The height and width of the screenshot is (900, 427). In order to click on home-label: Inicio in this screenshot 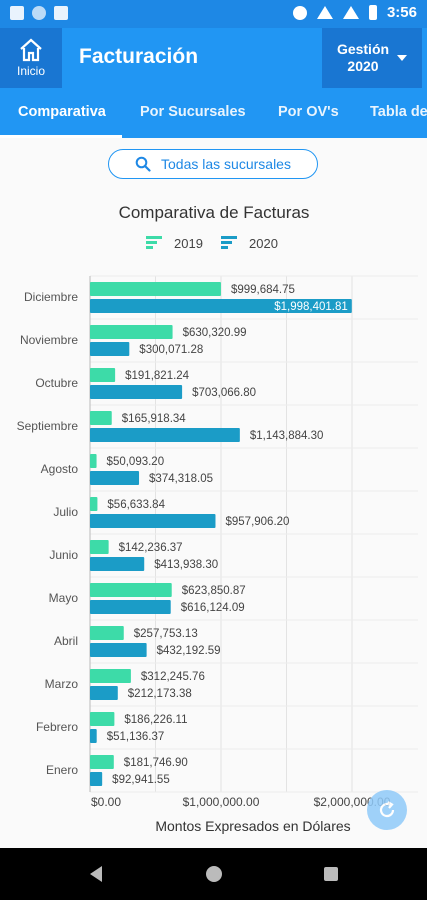, I will do `click(30, 71)`.